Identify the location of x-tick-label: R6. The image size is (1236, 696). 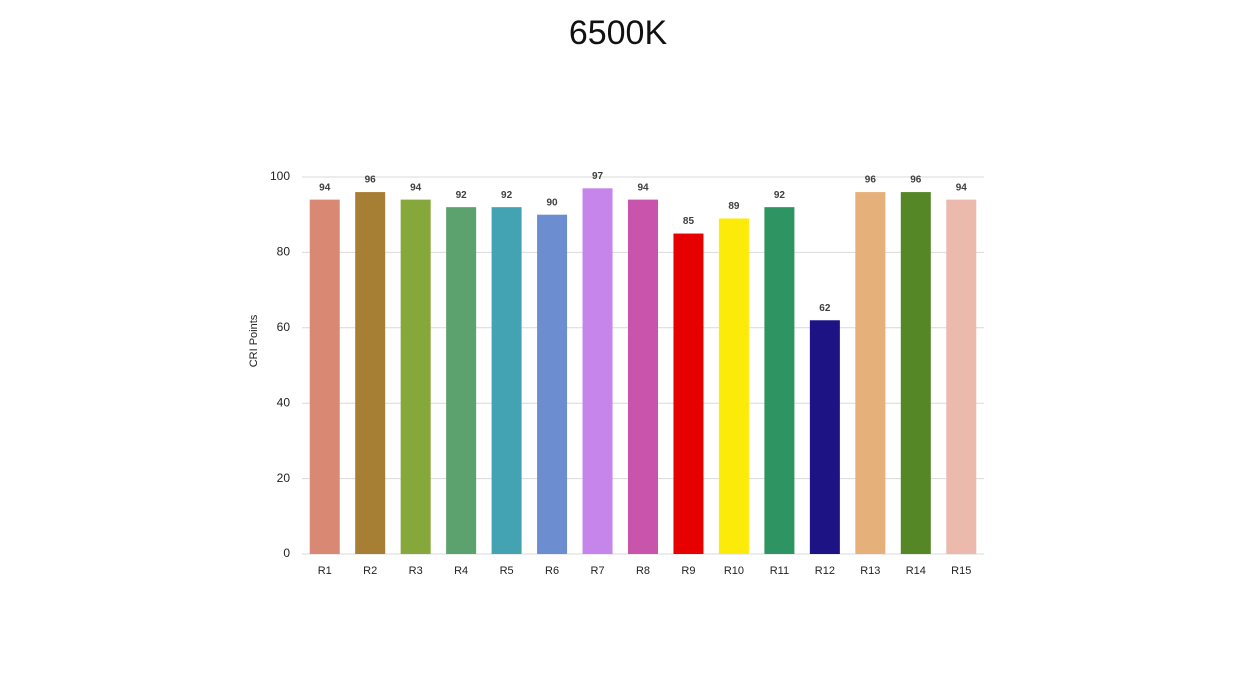
(552, 571).